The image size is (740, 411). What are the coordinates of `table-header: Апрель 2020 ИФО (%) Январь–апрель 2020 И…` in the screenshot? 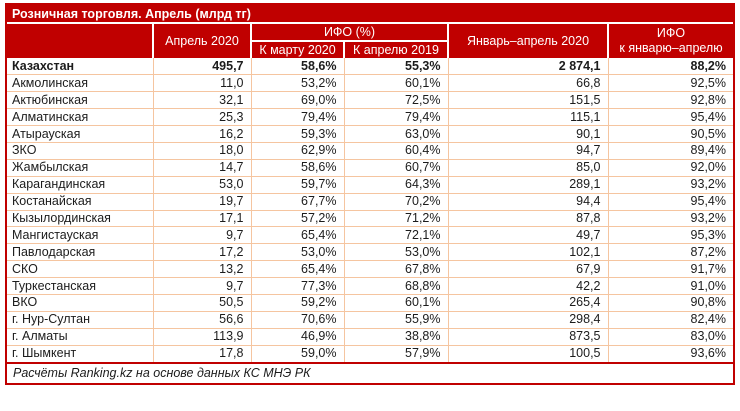 It's located at (370, 41).